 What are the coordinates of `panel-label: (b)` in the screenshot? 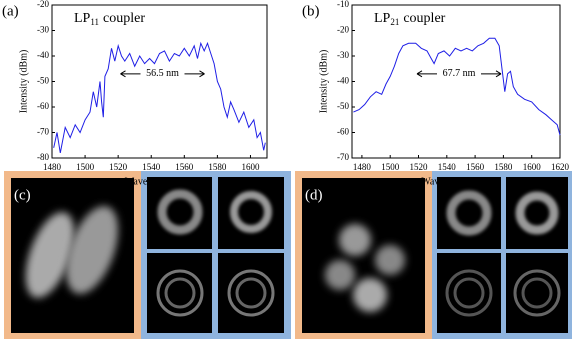 It's located at (311, 11).